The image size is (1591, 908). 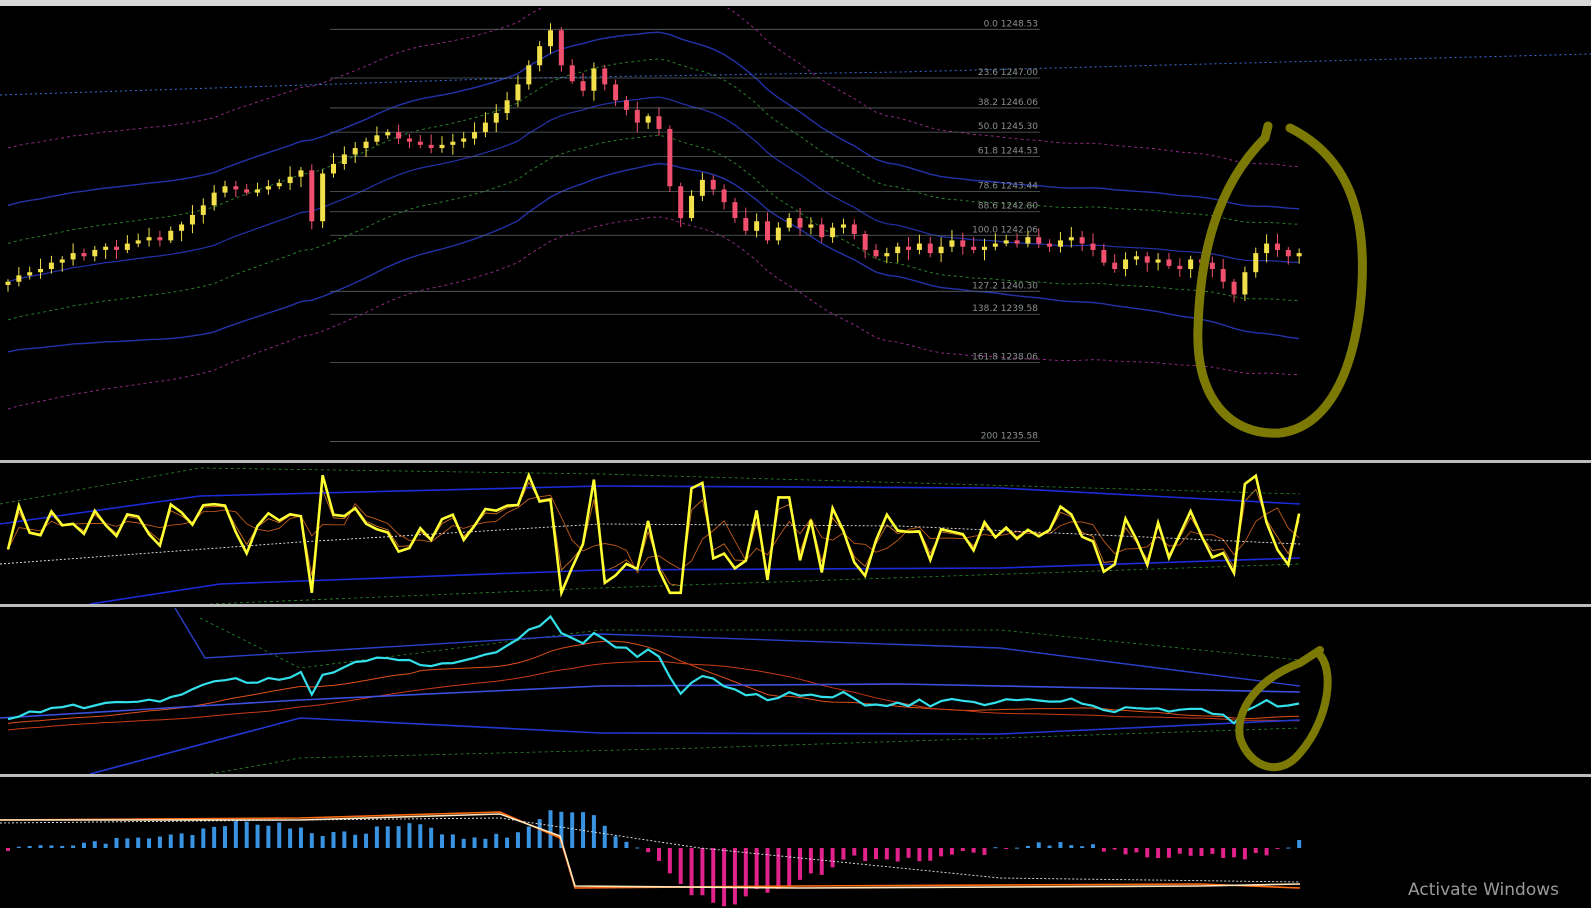 I want to click on activate-windows-watermark: Activate Windows, so click(x=1483, y=890).